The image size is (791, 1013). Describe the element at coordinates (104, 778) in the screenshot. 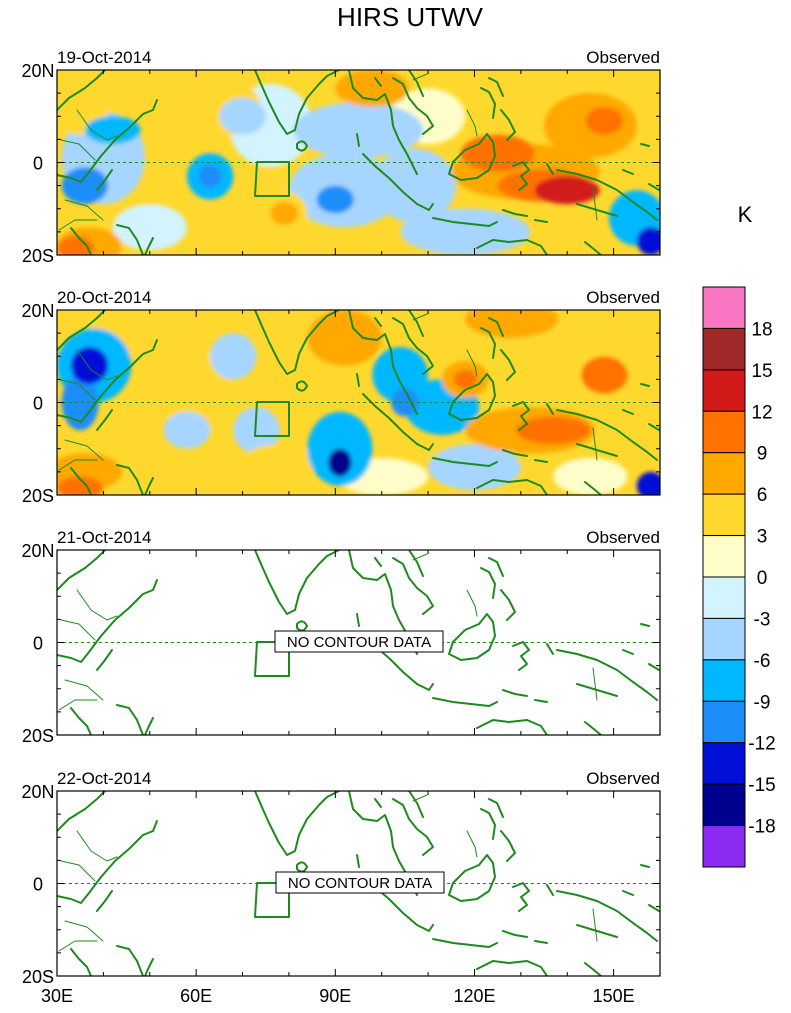

I see `panel-date-label: 22-Oct-2014` at that location.